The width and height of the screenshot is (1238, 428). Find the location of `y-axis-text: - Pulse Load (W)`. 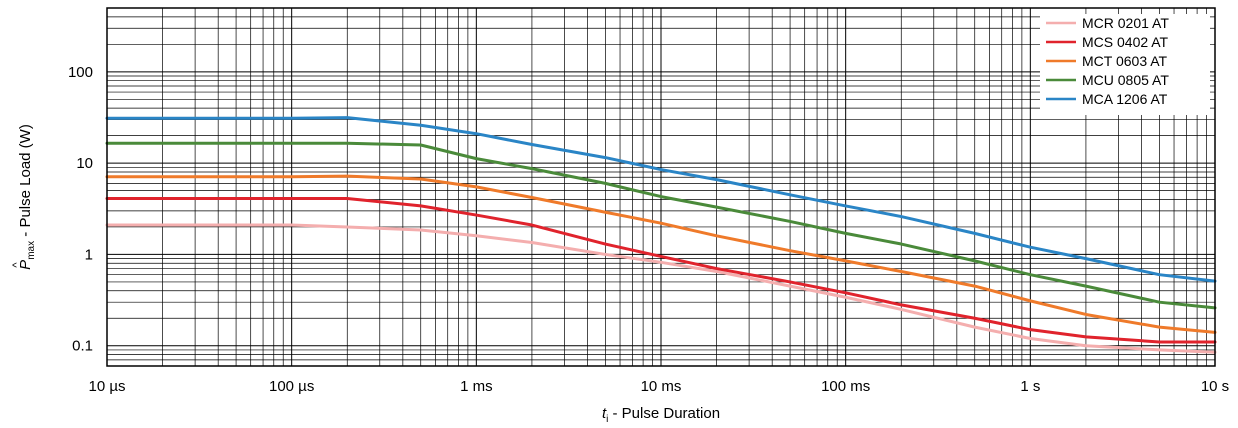

y-axis-text: - Pulse Load (W) is located at coordinates (25, 182).